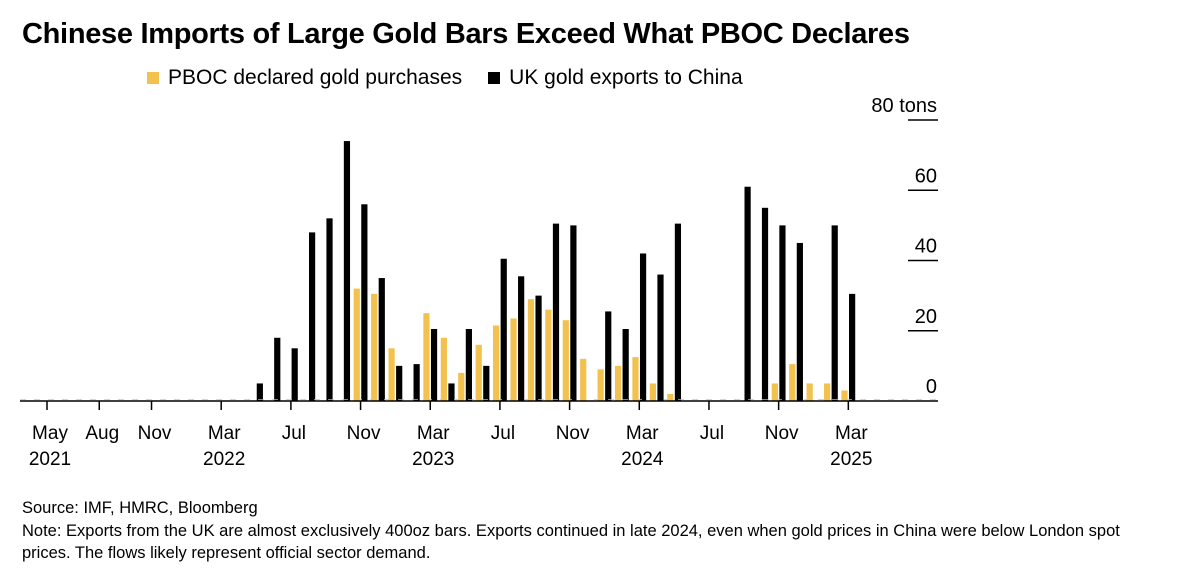 This screenshot has height=583, width=1200. Describe the element at coordinates (926, 176) in the screenshot. I see `y-tick-label: 60` at that location.